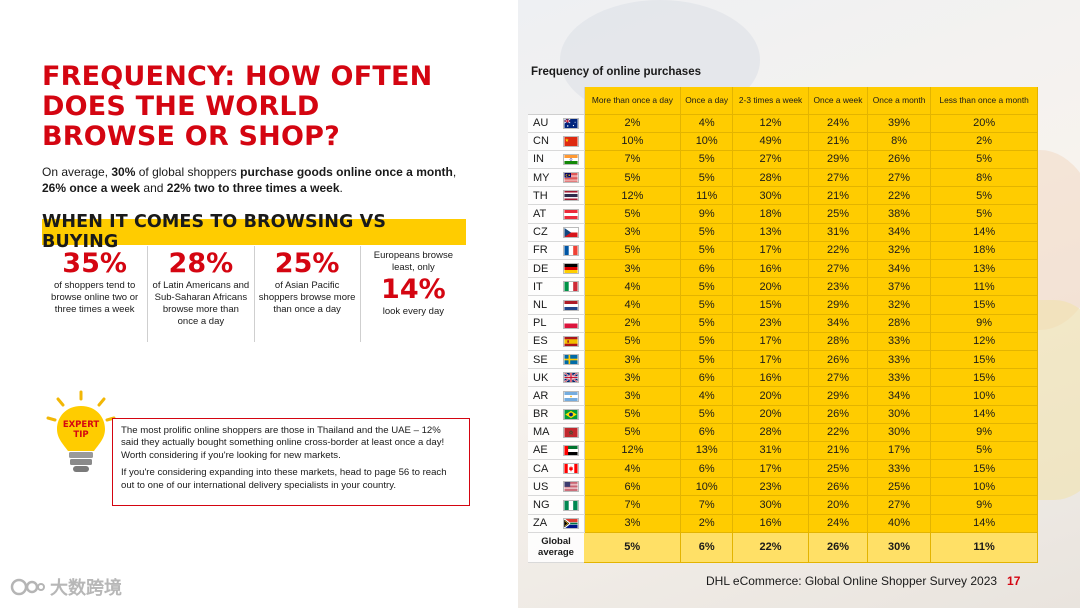 This screenshot has width=1080, height=608. I want to click on flag-es-icon, so click(571, 341).